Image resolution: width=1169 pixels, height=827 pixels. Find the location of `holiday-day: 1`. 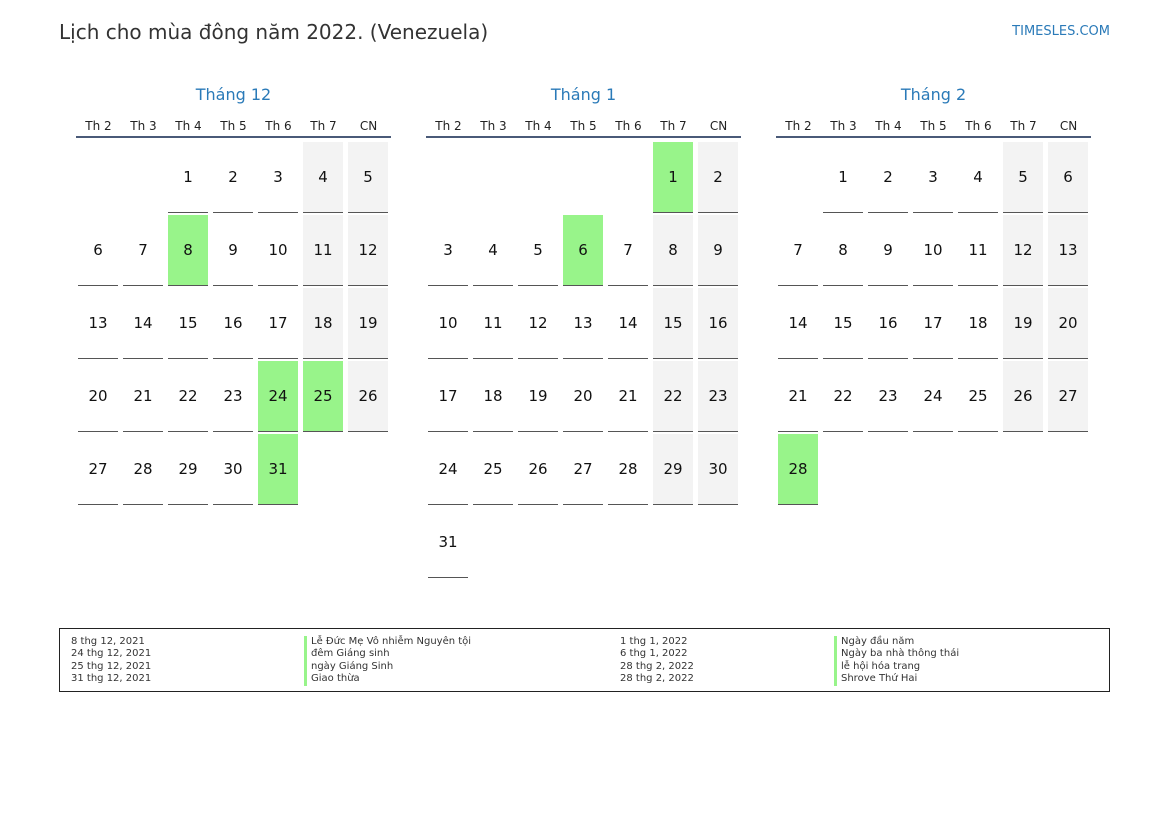

holiday-day: 1 is located at coordinates (673, 178).